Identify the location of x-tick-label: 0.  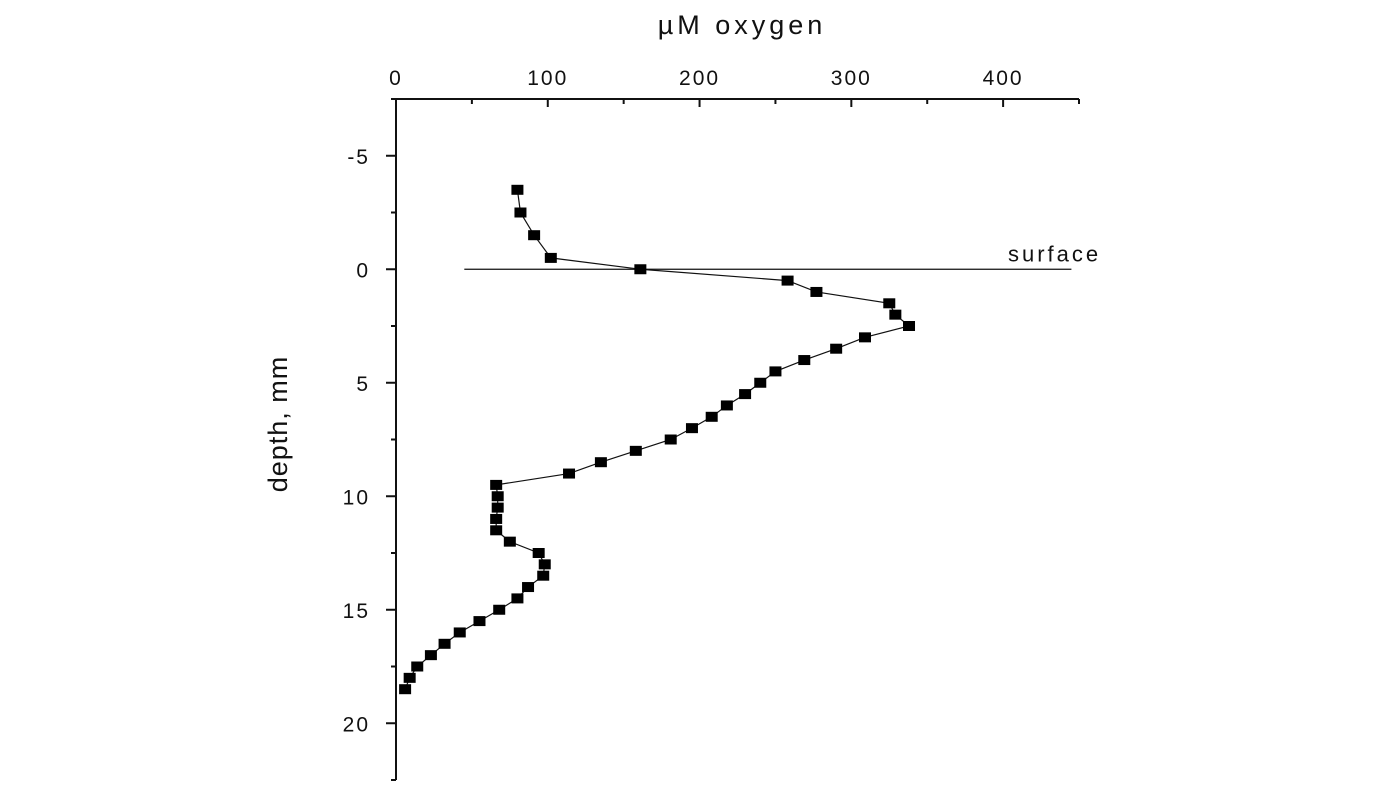
(396, 78).